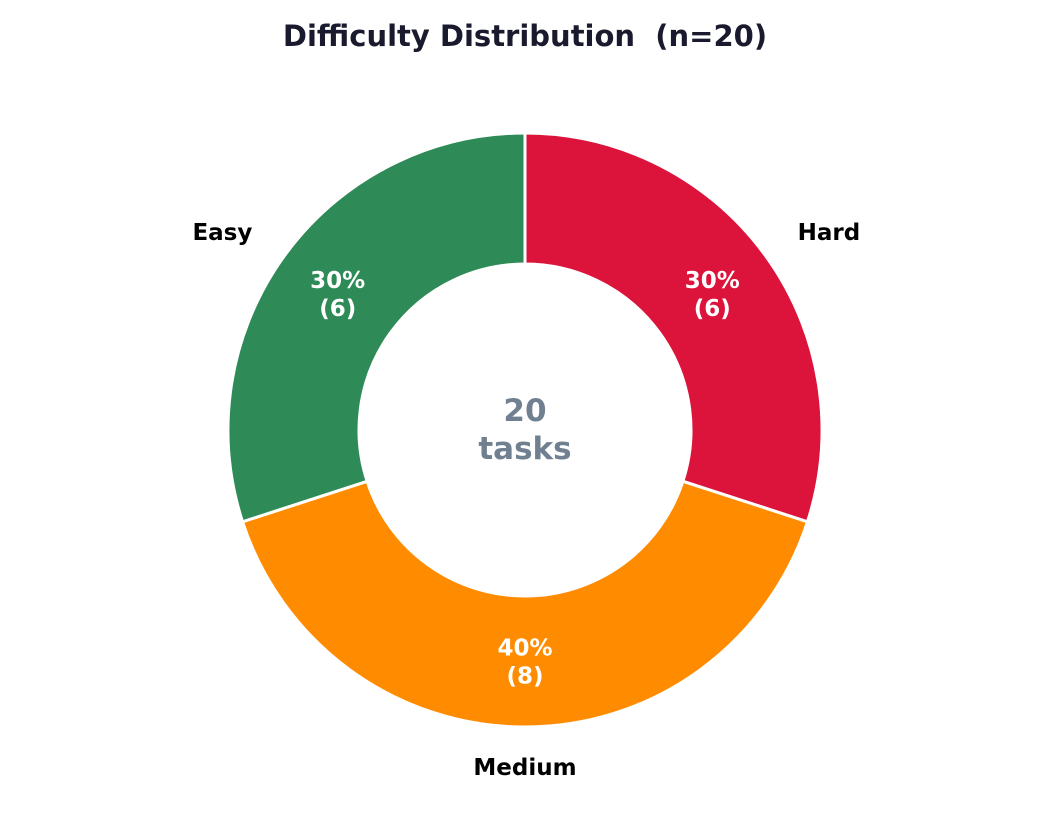 This screenshot has height=825, width=1050. I want to click on slice-count-label: (8), so click(524, 677).